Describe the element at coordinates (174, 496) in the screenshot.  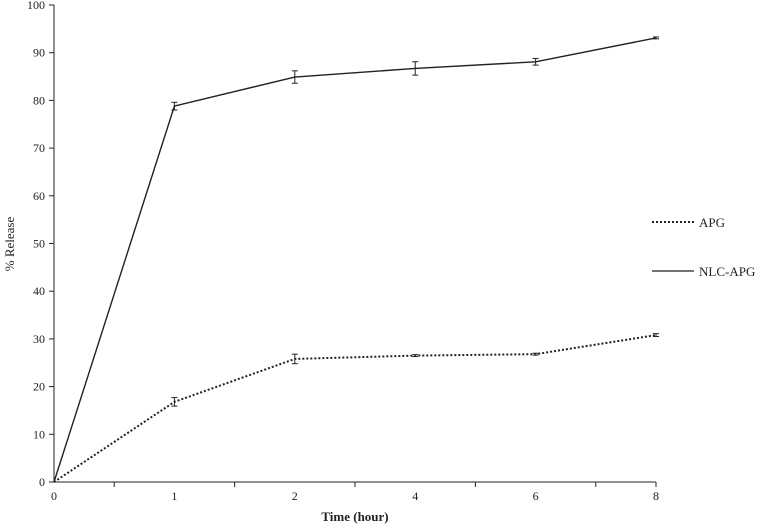
I see `x-tick-label: 1` at that location.